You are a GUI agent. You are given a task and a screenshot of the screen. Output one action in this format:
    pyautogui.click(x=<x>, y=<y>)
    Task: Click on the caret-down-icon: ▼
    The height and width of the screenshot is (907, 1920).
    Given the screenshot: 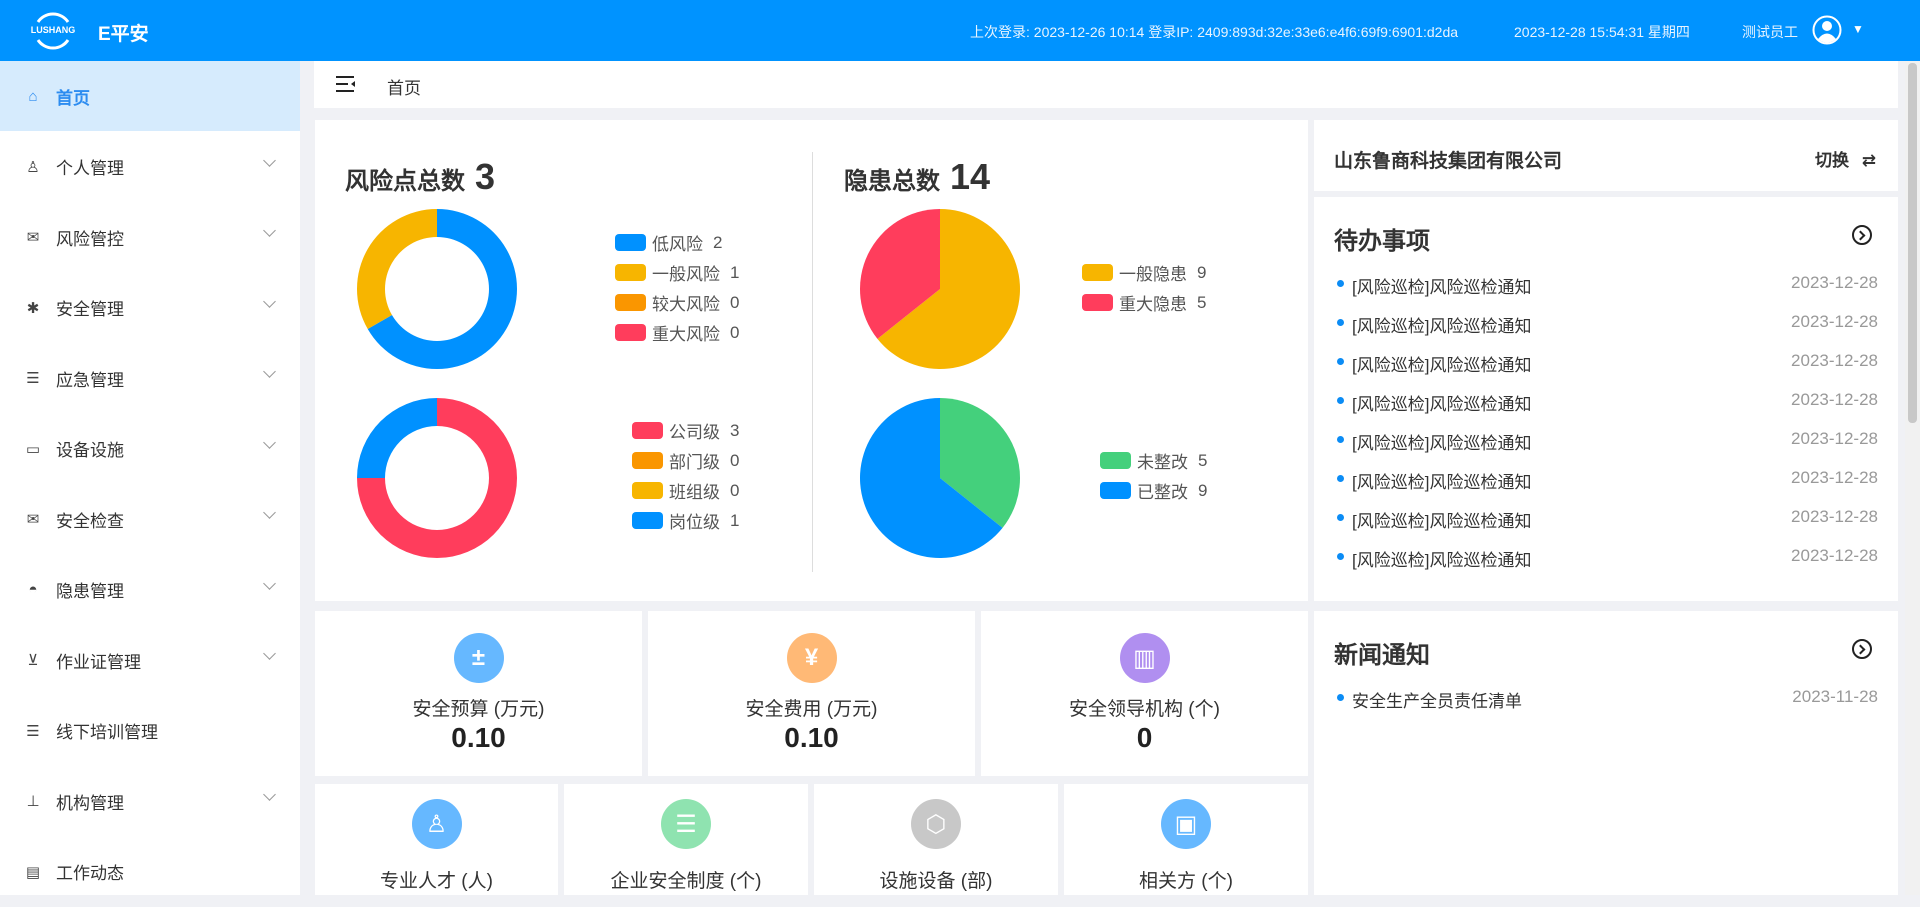 What is the action you would take?
    pyautogui.click(x=1858, y=29)
    